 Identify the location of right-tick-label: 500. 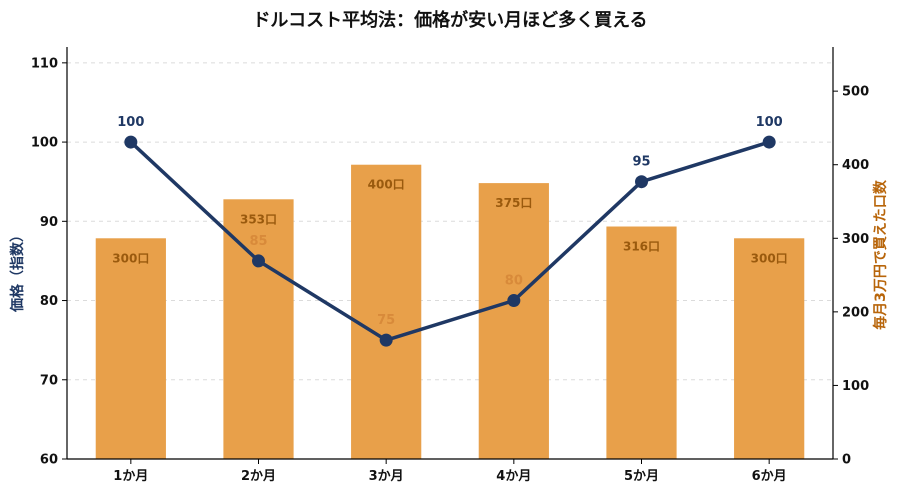
(855, 92).